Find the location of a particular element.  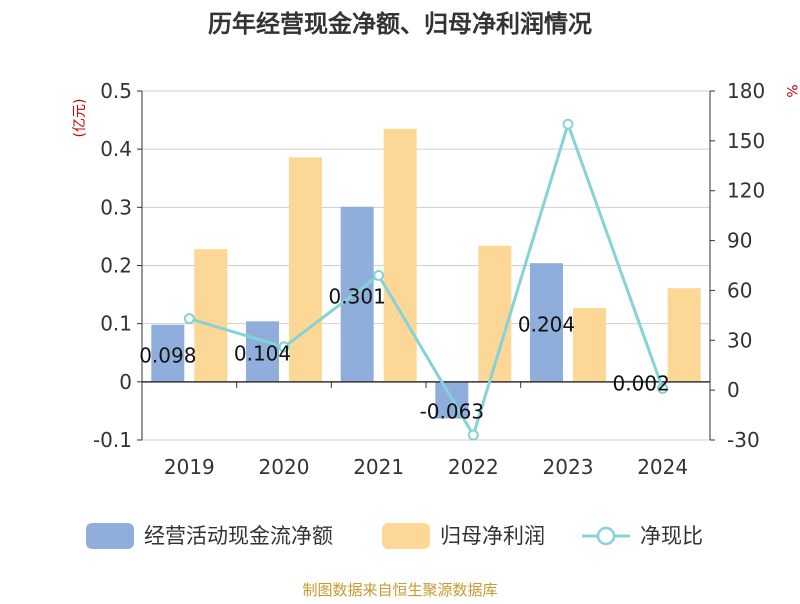

legend-marker-ratio is located at coordinates (606, 536).